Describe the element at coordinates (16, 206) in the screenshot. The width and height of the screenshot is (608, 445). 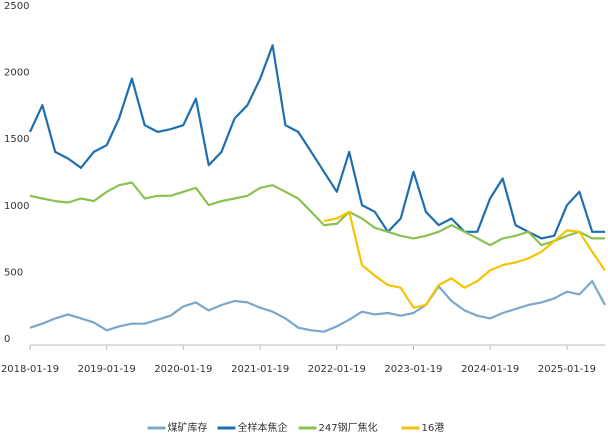
I see `y-tick-label: 1000` at that location.